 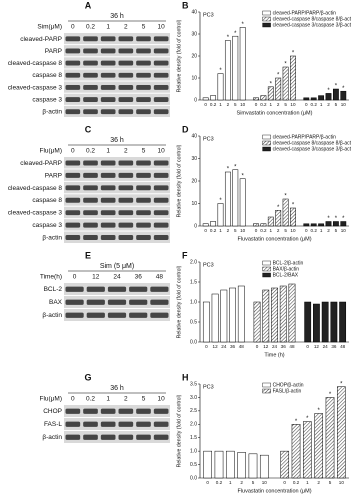 What do you see at coordinates (194, 34) in the screenshot?
I see `y-tick-label: 30` at bounding box center [194, 34].